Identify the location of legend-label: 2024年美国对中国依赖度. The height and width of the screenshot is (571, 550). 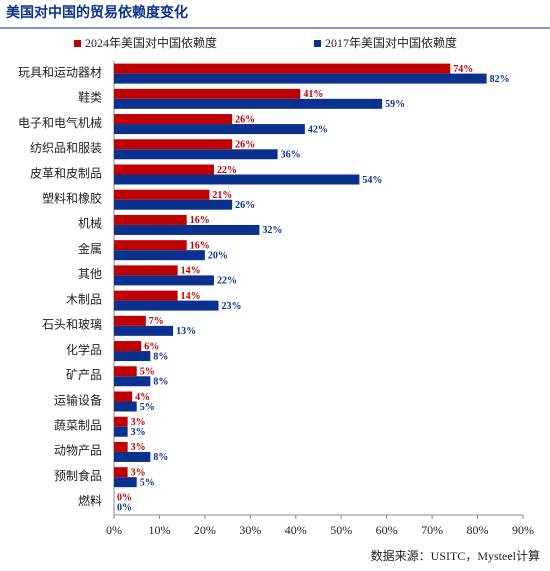
(151, 42).